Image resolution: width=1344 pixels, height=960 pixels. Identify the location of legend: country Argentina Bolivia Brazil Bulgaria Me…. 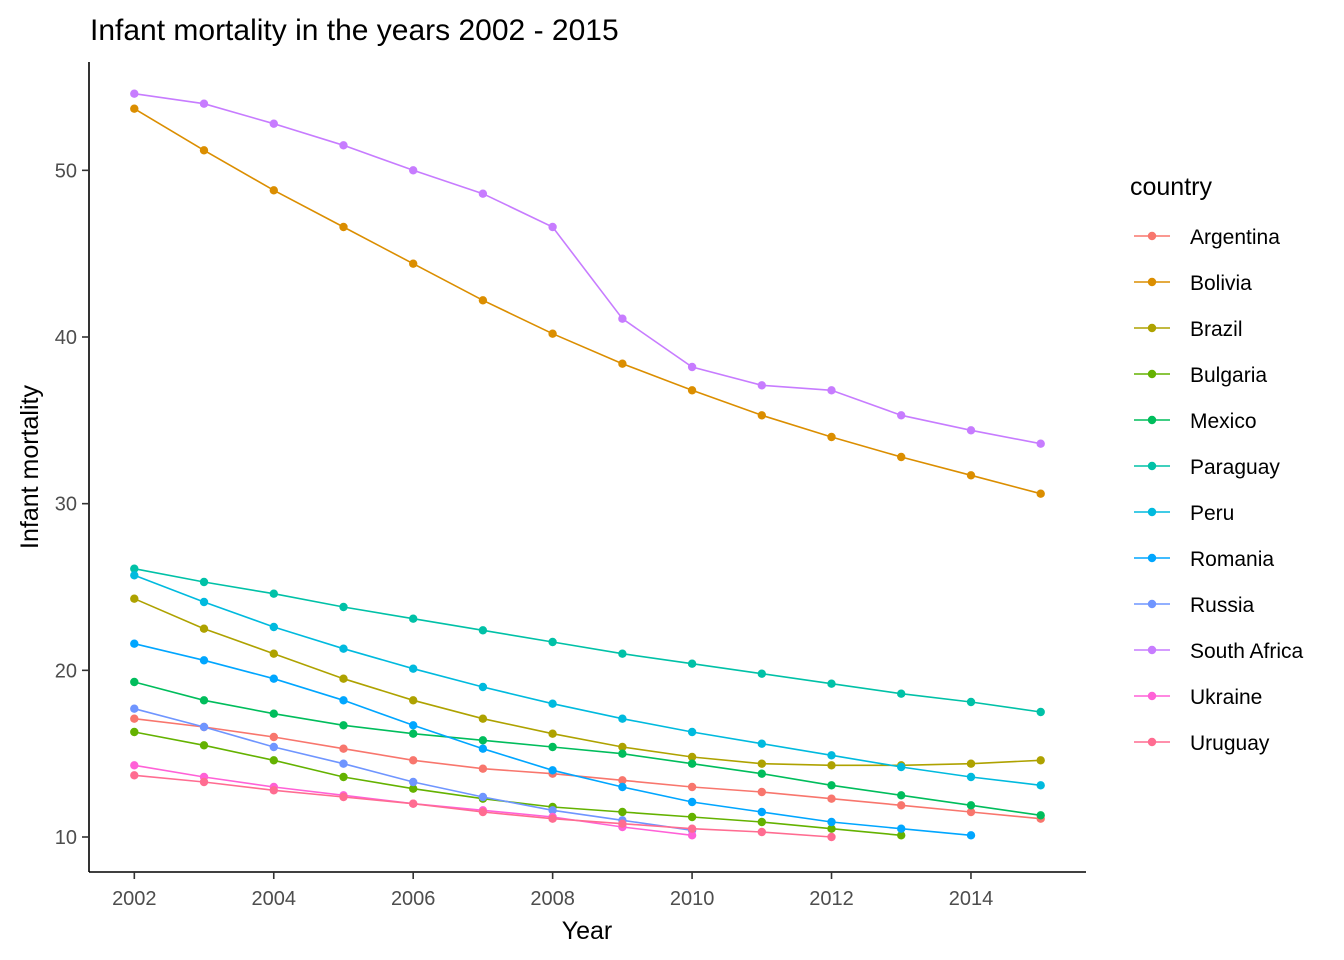
(1217, 464).